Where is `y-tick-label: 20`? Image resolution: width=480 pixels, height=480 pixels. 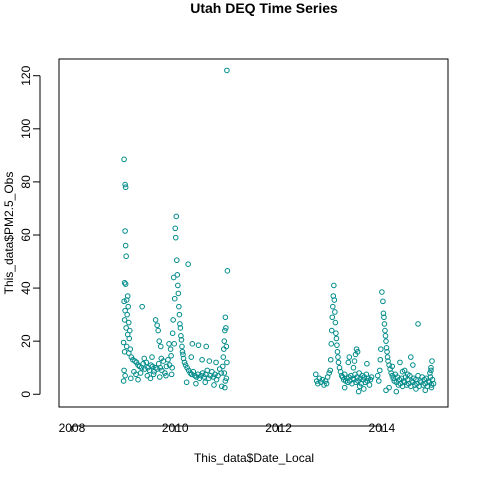
y-tick-label: 20 is located at coordinates (26, 341).